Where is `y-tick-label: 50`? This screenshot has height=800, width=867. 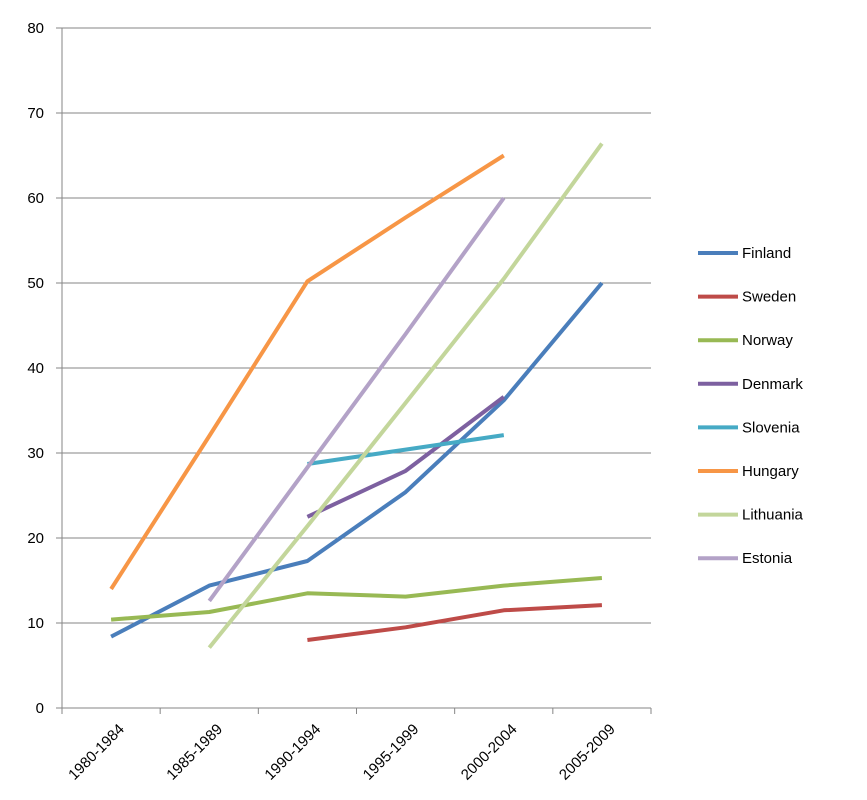 y-tick-label: 50 is located at coordinates (35, 283).